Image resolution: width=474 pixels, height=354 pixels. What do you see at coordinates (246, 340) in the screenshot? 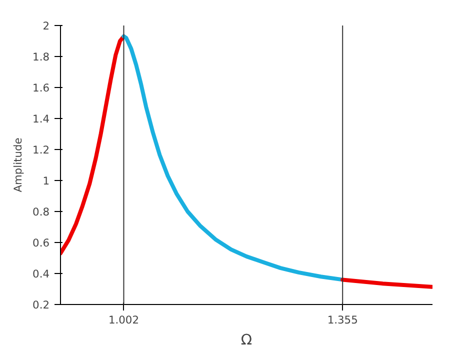
I see `x-axis-title: Ω` at bounding box center [246, 340].